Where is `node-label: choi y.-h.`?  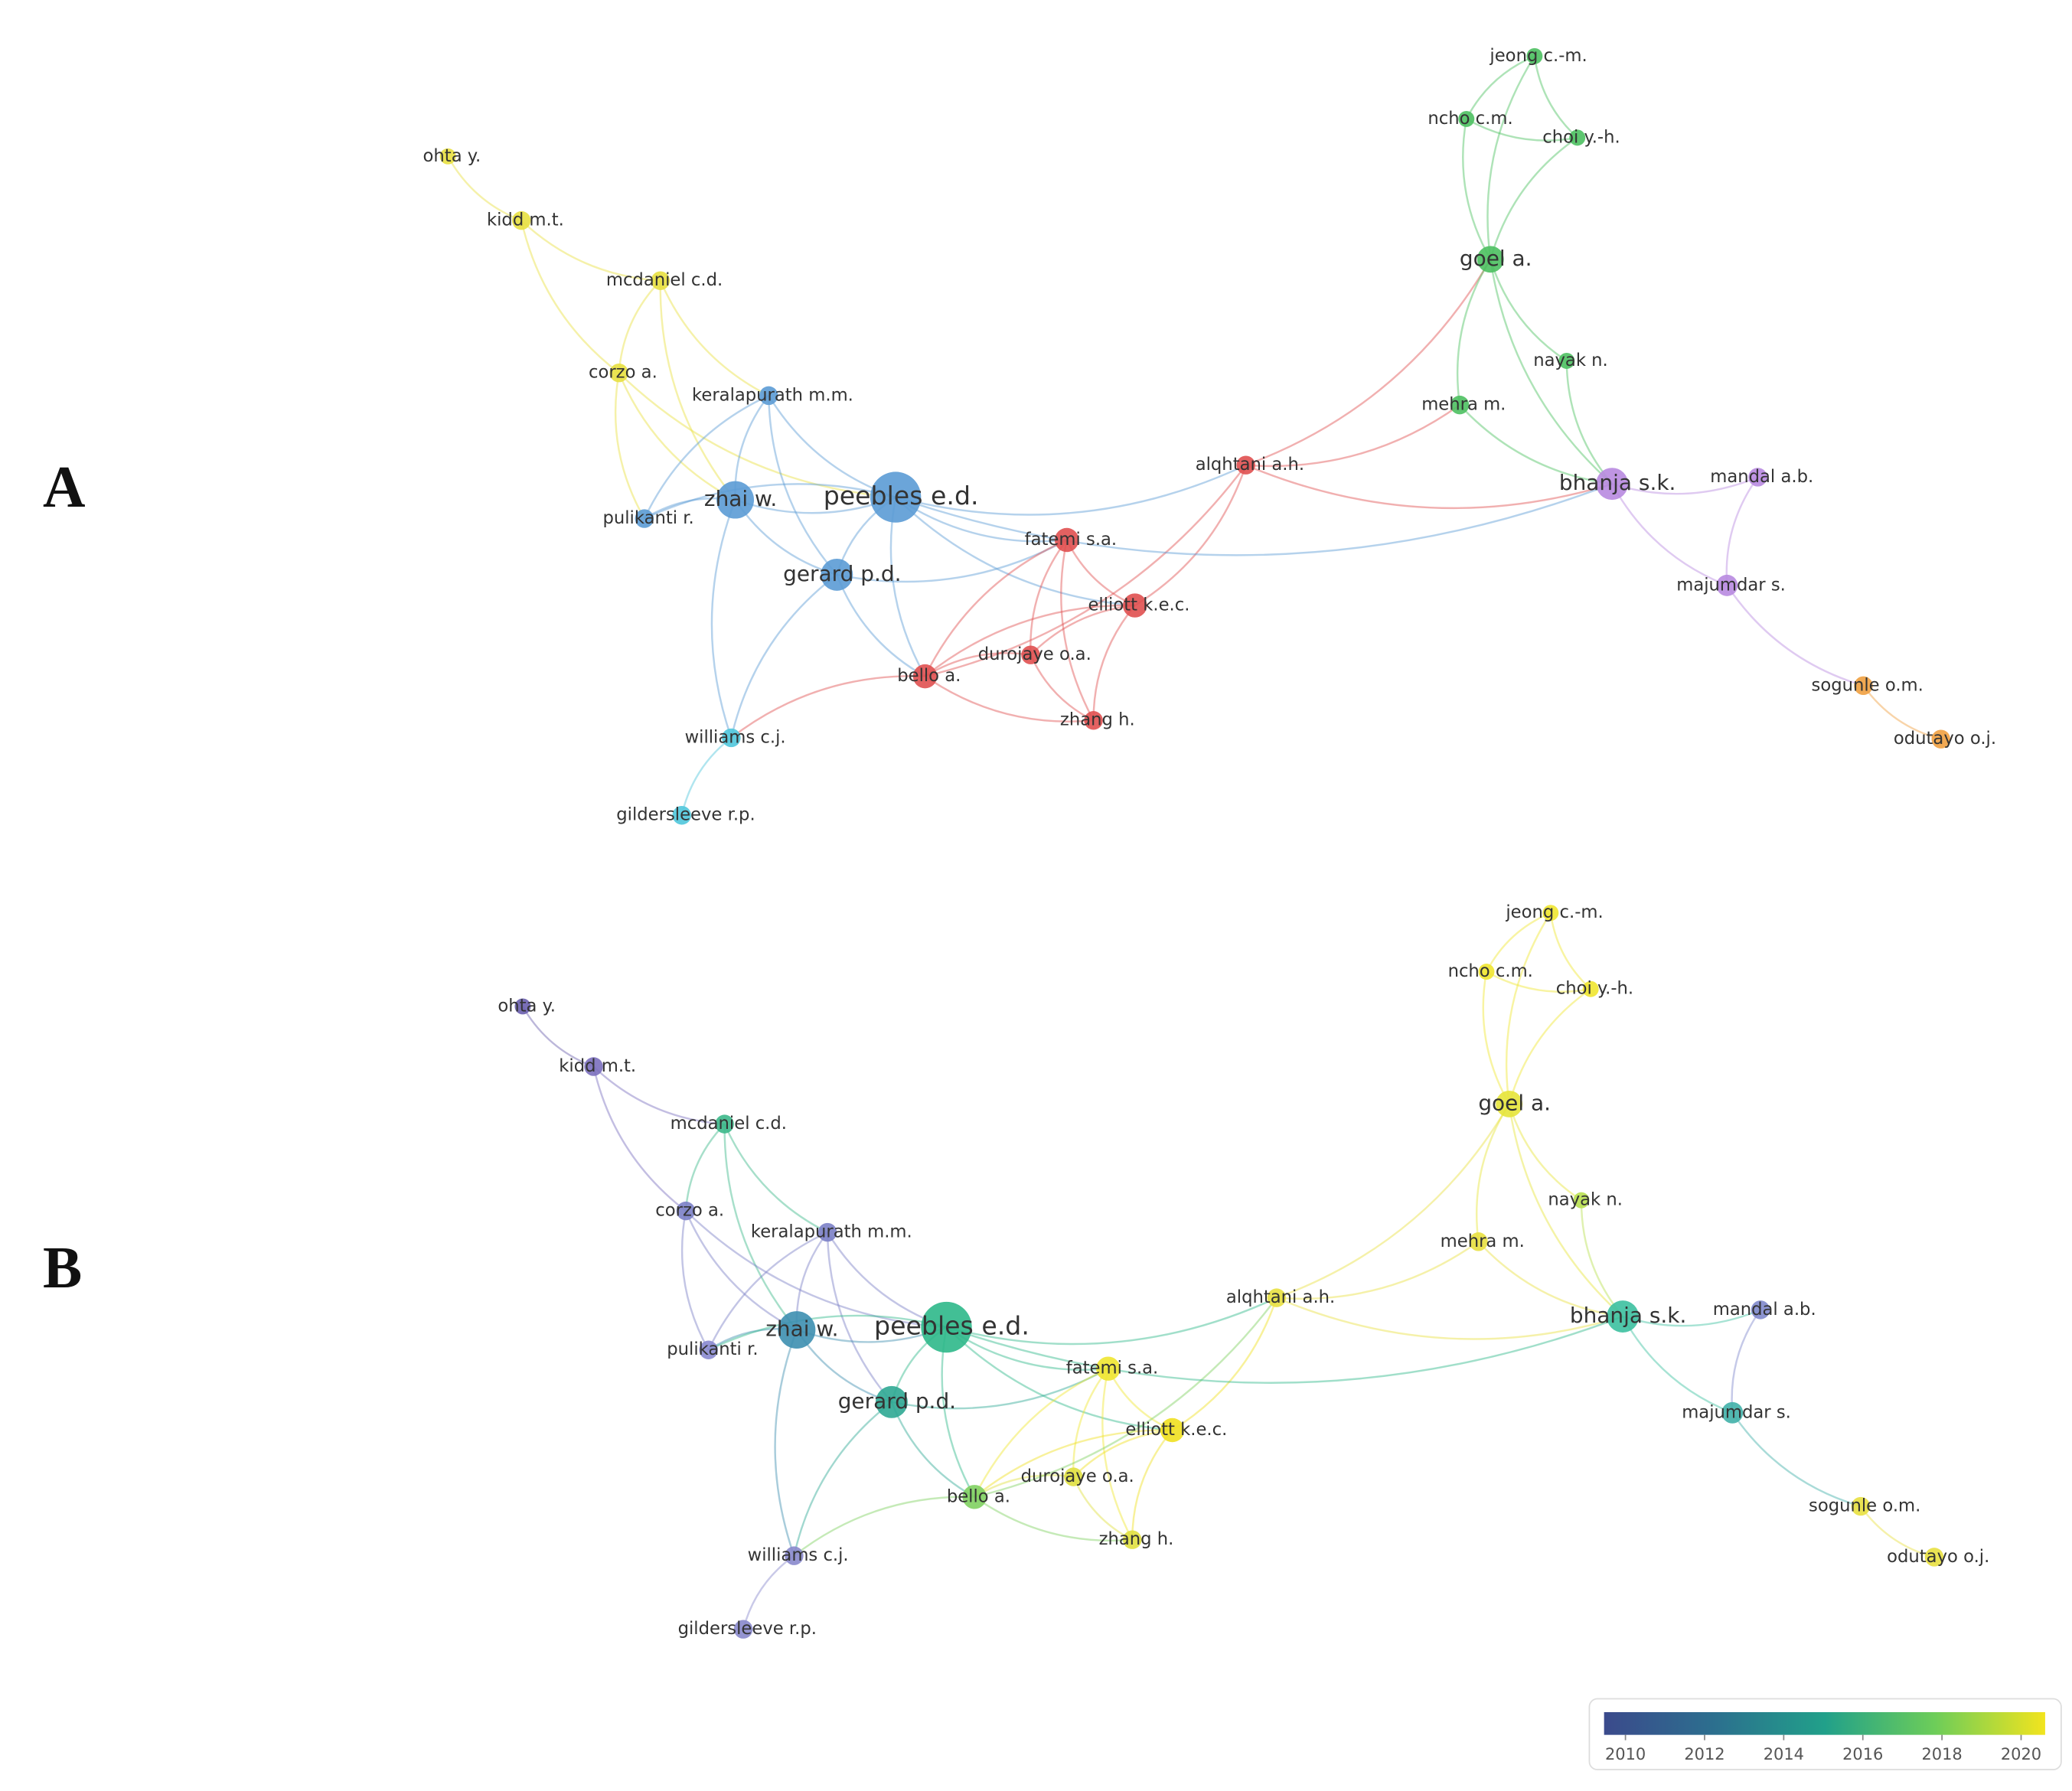
node-label: choi y.-h. is located at coordinates (1581, 137).